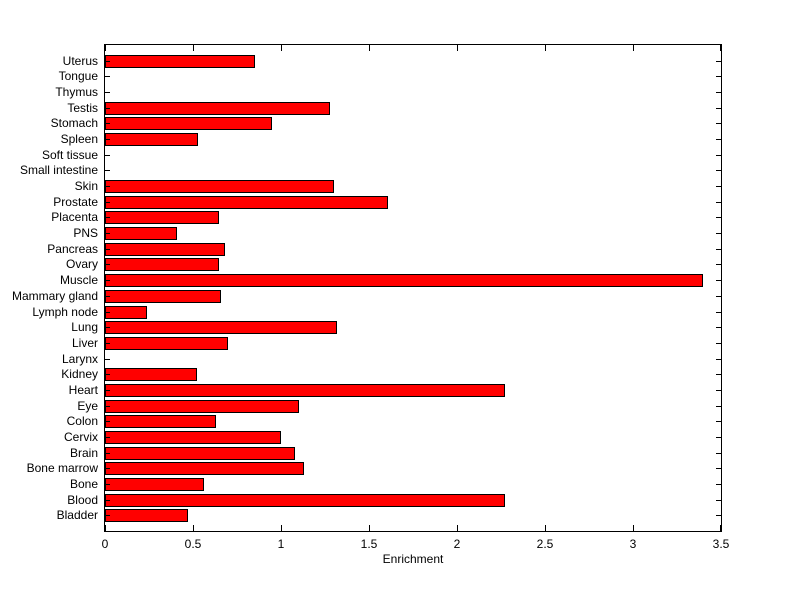 This screenshot has height=599, width=800. Describe the element at coordinates (86, 186) in the screenshot. I see `y-tick-label-skin: Skin` at that location.